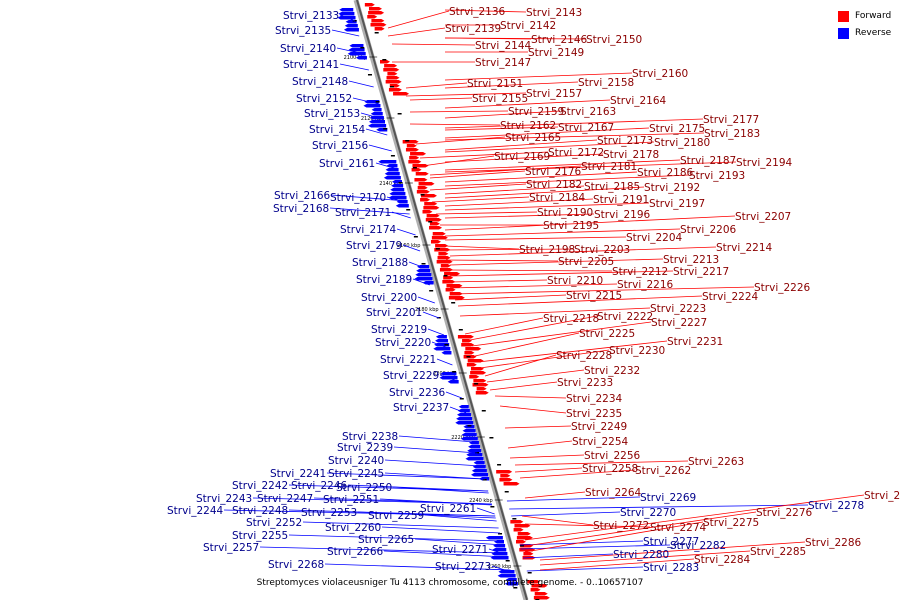  What do you see at coordinates (195, 511) in the screenshot?
I see `gene-label: Strvi_2244` at bounding box center [195, 511].